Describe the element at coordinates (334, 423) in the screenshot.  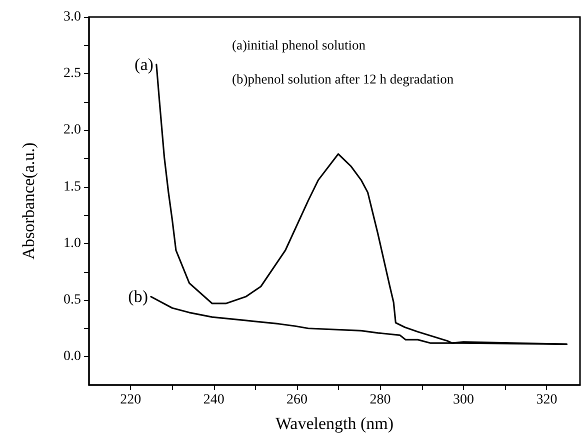
I see `x-axis-title: Wavelength (nm)` at that location.